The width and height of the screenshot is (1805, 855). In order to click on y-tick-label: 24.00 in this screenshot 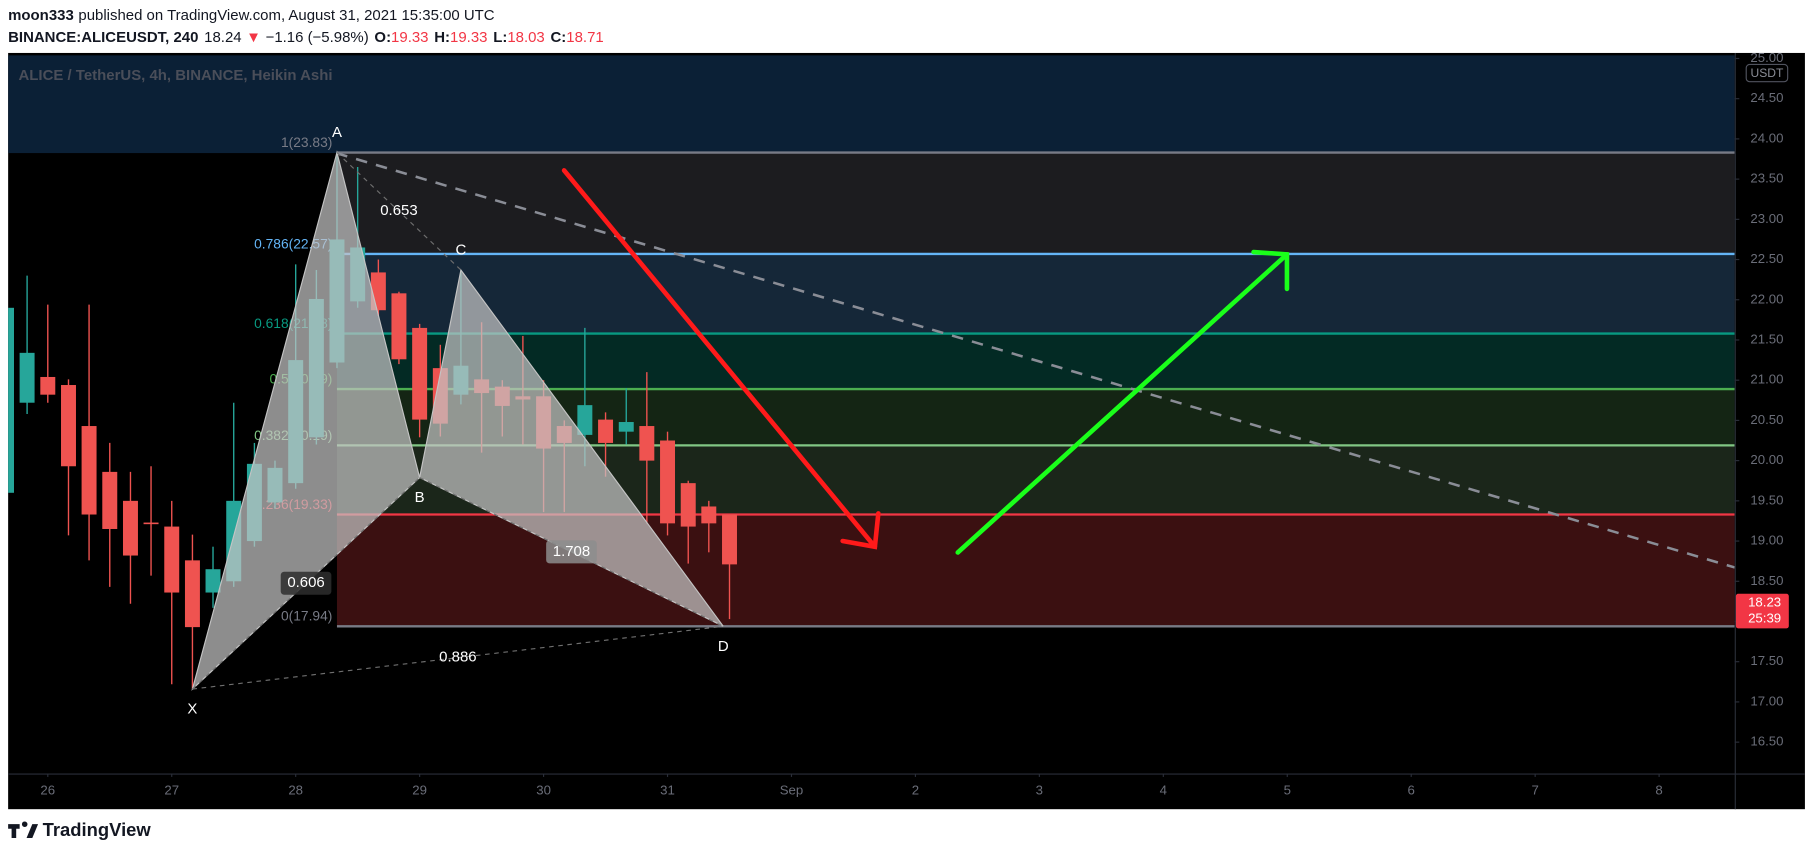, I will do `click(1766, 137)`.